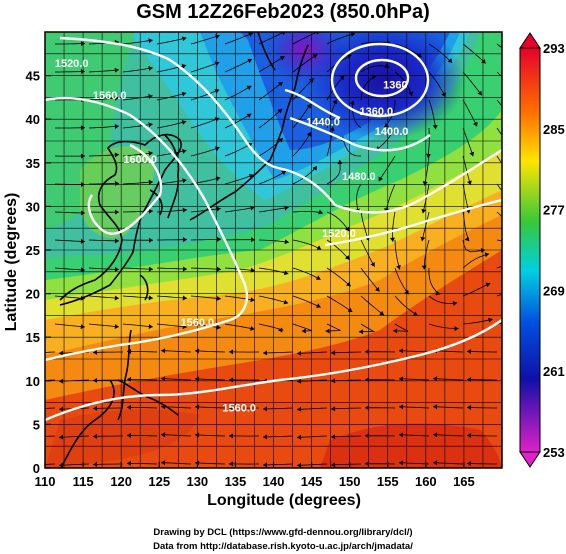  What do you see at coordinates (359, 177) in the screenshot?
I see `contour-label: 1480.0` at bounding box center [359, 177].